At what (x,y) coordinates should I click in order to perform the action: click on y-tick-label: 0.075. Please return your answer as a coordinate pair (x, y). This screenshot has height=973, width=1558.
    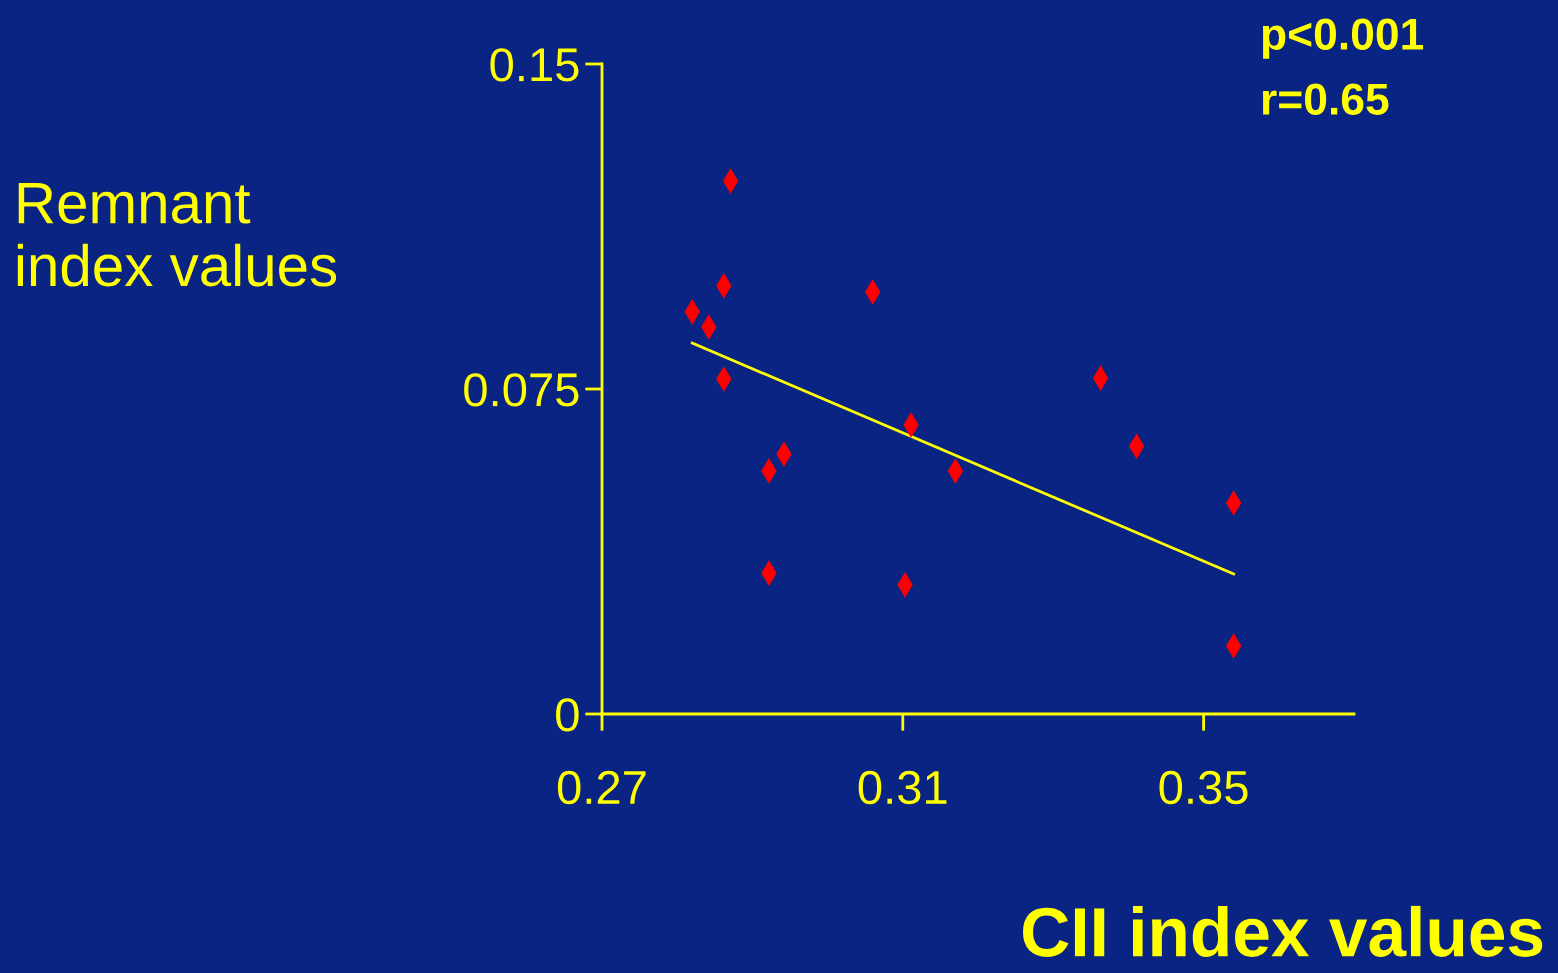
    Looking at the image, I should click on (521, 390).